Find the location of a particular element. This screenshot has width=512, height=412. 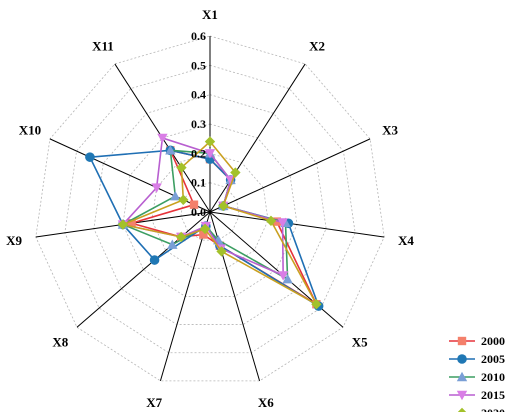

legend-item-2005: 2005 is located at coordinates (477, 359).